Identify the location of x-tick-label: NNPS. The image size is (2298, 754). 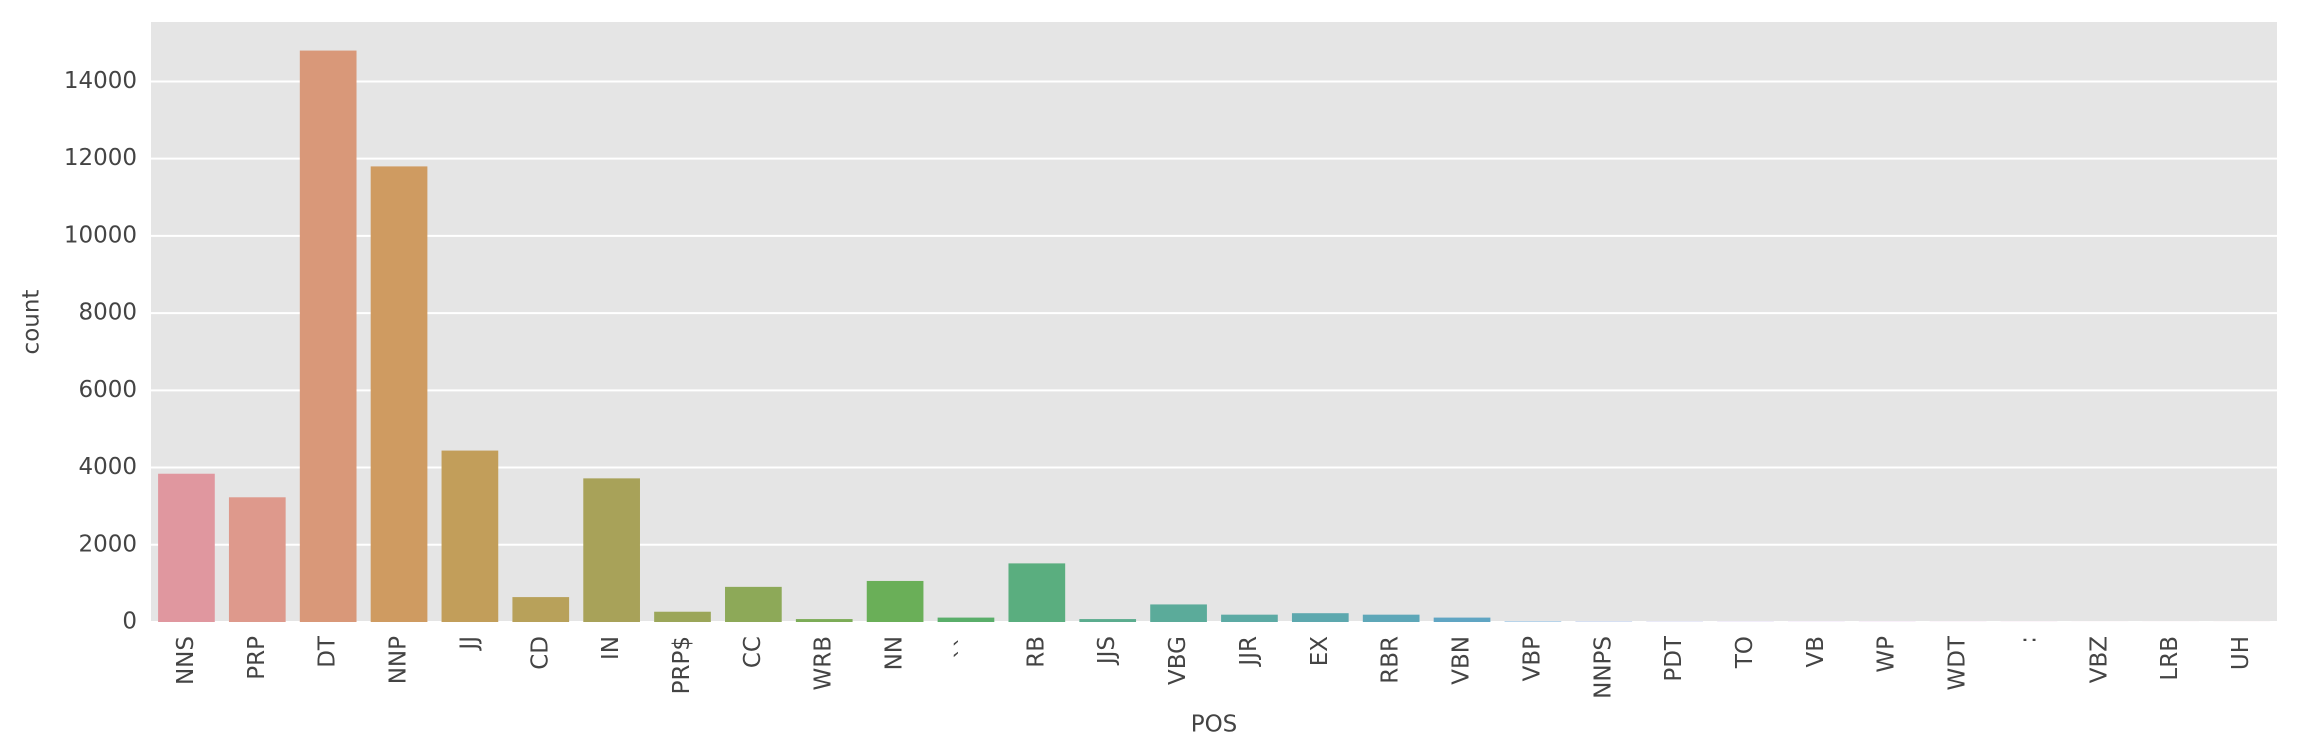
(1603, 667).